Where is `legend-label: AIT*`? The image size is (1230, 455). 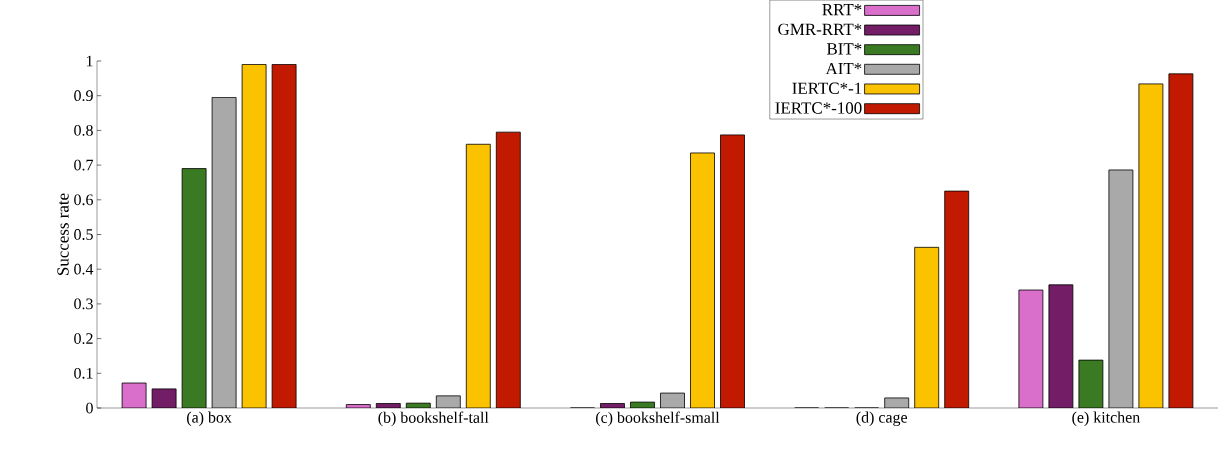
legend-label: AIT* is located at coordinates (843, 68).